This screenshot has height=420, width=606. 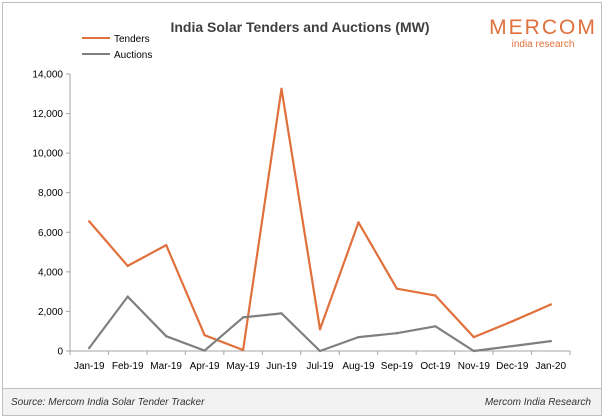 I want to click on y-tick-label: 8,000, so click(x=50, y=193).